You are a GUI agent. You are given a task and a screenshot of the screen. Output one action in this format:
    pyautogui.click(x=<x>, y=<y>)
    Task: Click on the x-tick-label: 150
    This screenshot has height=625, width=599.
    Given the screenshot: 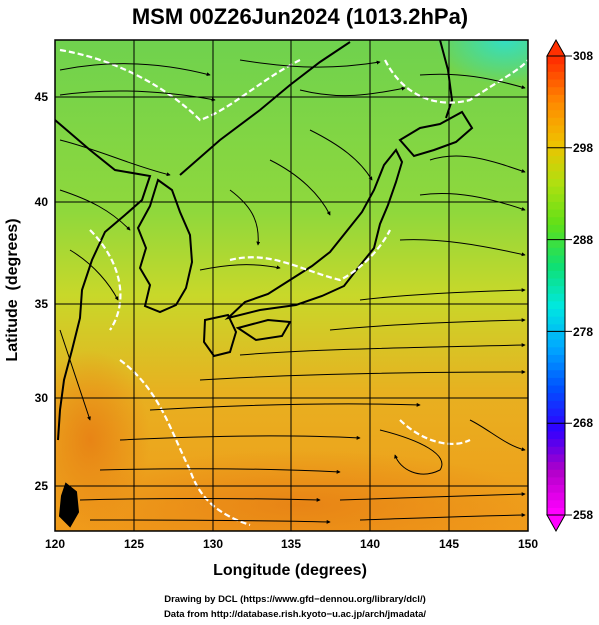 What is the action you would take?
    pyautogui.click(x=528, y=544)
    